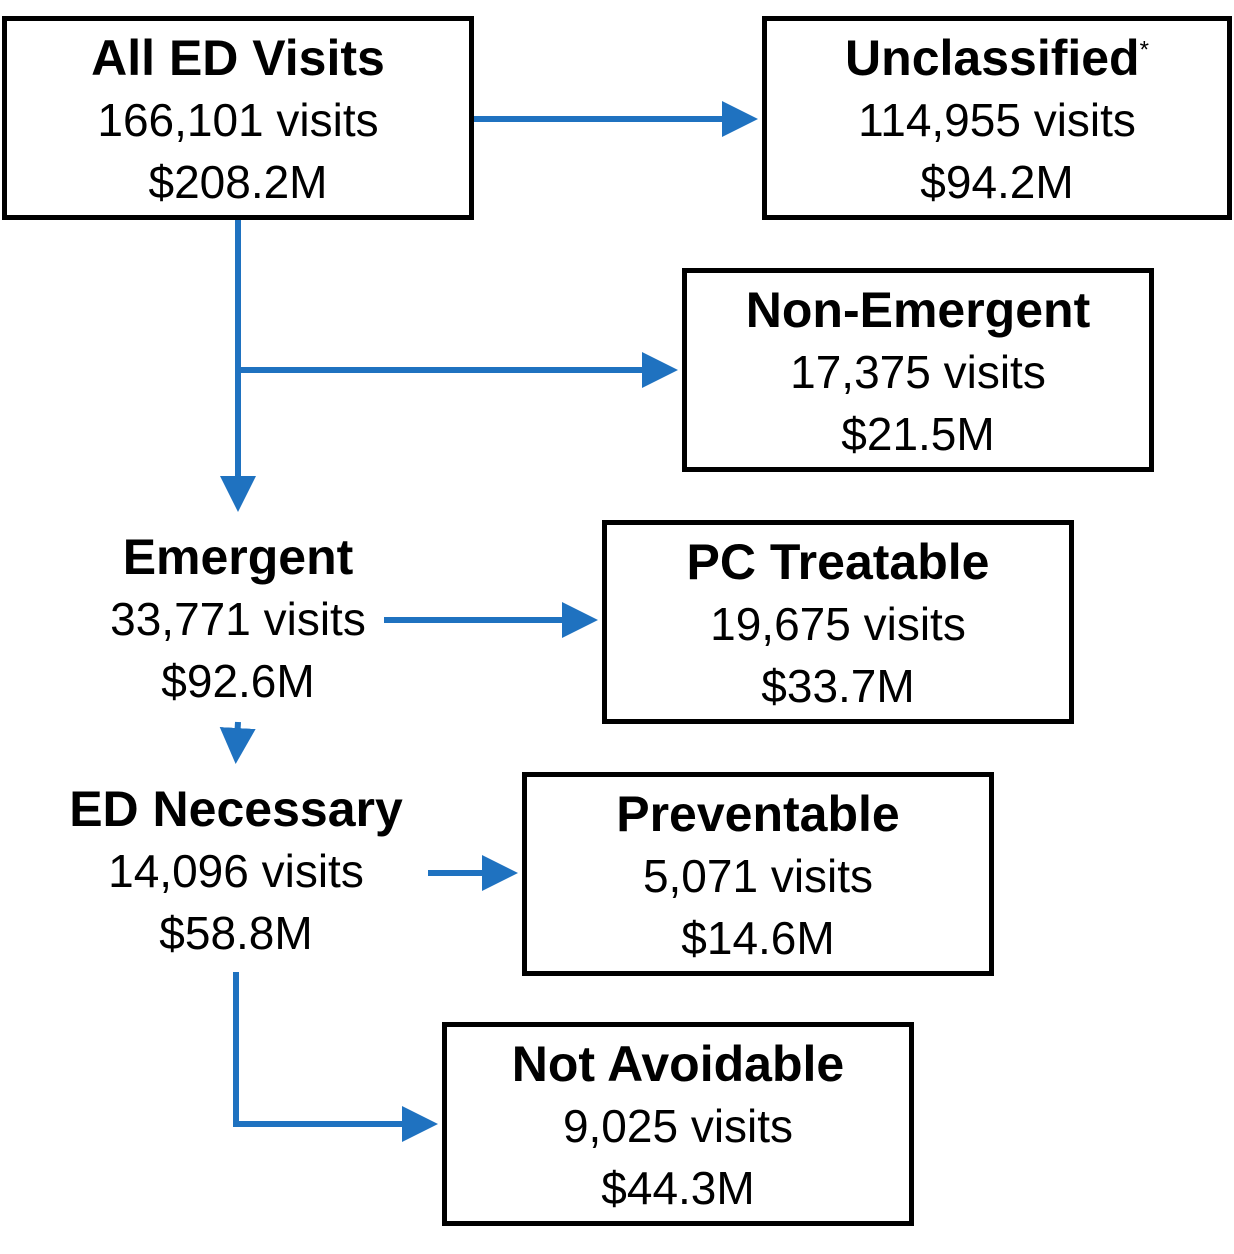 The image size is (1234, 1254). I want to click on node-cost: $92.6M, so click(238, 681).